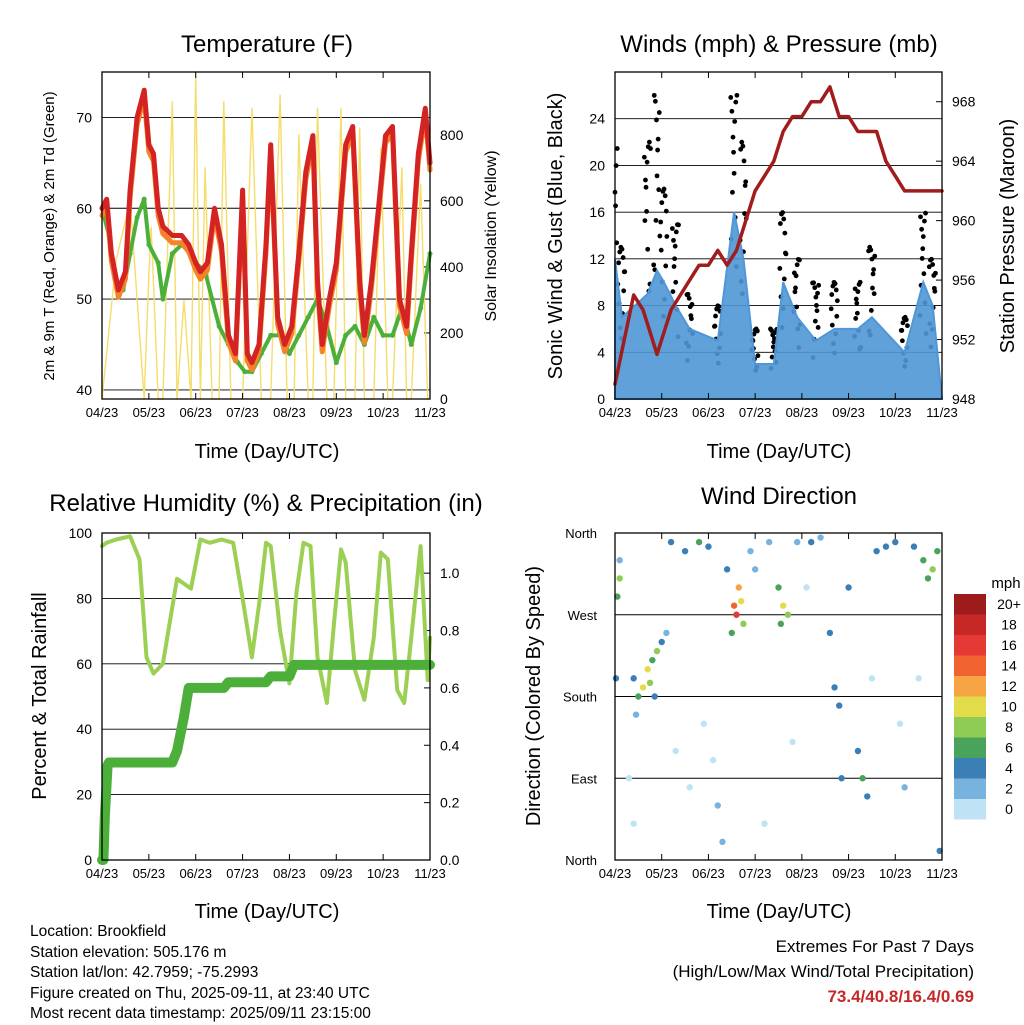 The height and width of the screenshot is (1025, 1024). Describe the element at coordinates (450, 860) in the screenshot. I see `rh-ytick-right-label: 0.0` at that location.